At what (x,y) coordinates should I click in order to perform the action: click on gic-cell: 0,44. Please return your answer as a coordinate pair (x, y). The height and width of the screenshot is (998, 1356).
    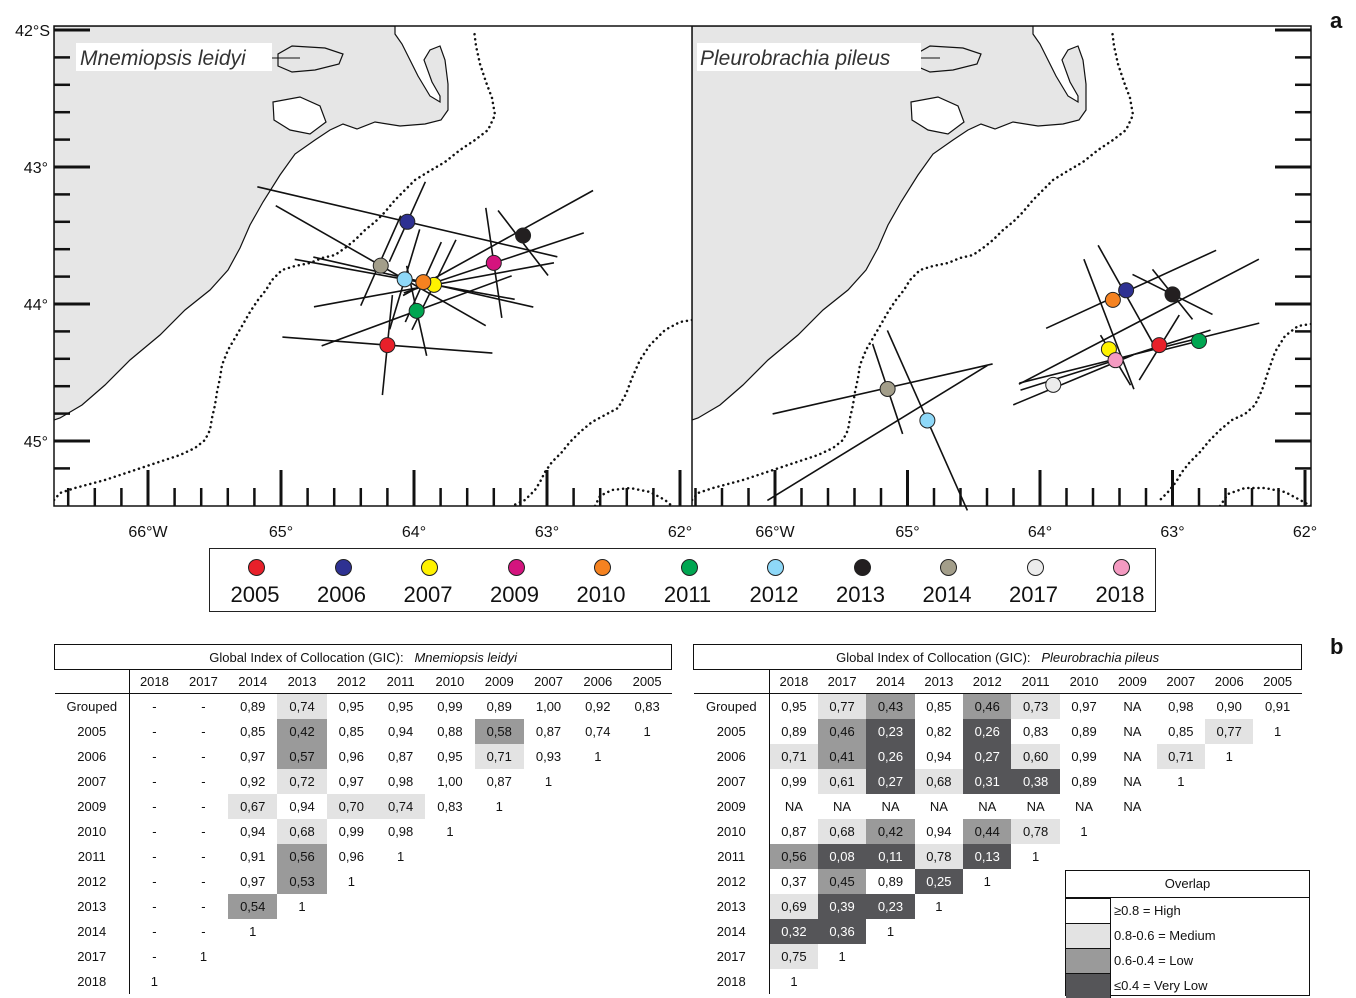
    Looking at the image, I should click on (987, 831).